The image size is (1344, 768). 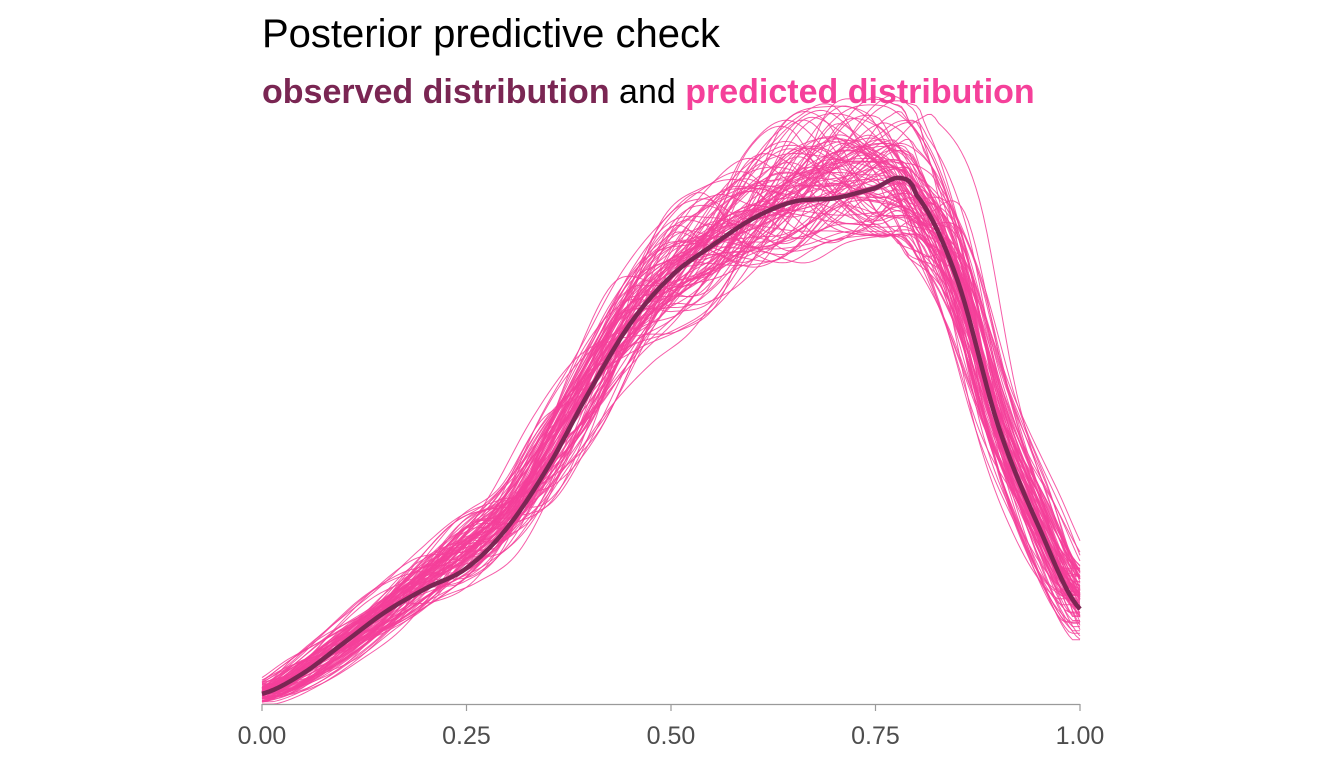 I want to click on x-axis: 0.00 0.25 0.50 0.75 1.00, so click(x=671, y=726).